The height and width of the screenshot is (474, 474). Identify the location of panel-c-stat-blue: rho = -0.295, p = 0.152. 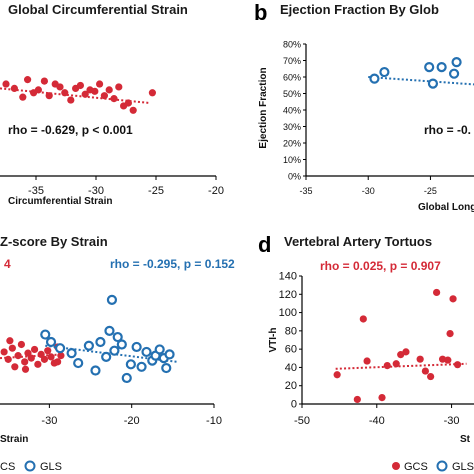
(172, 264).